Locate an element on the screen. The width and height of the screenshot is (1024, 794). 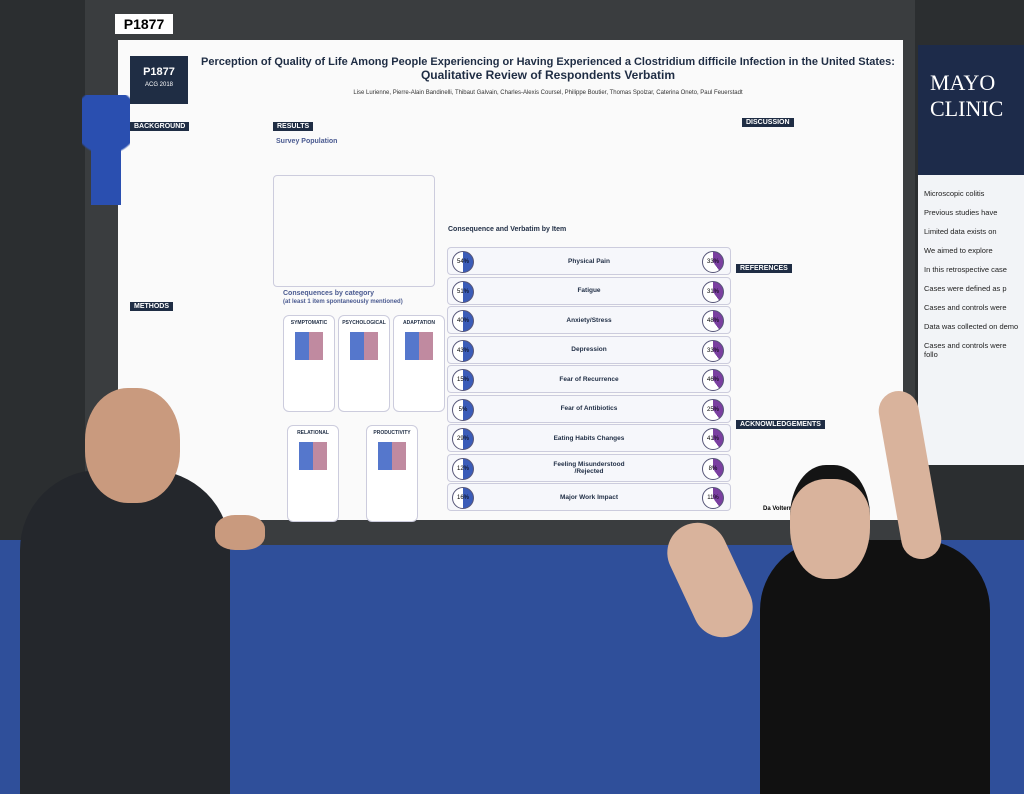
item-label: Fatigue is located at coordinates (589, 290).